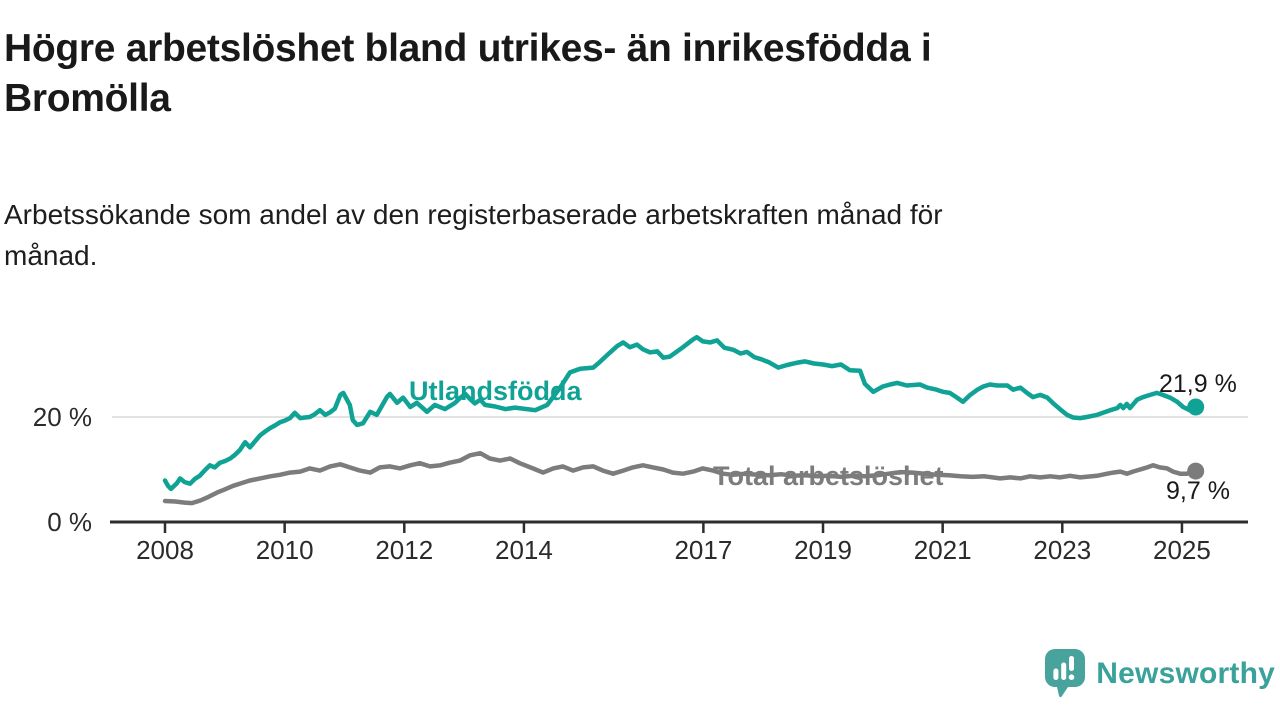 The image size is (1280, 720). What do you see at coordinates (524, 550) in the screenshot?
I see `x-tick-label-2014: 2014` at bounding box center [524, 550].